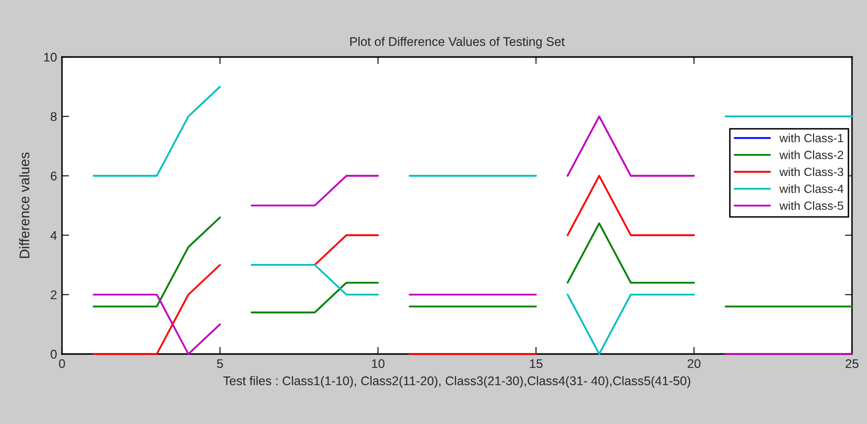  What do you see at coordinates (852, 363) in the screenshot?
I see `x-tick-label: 25` at bounding box center [852, 363].